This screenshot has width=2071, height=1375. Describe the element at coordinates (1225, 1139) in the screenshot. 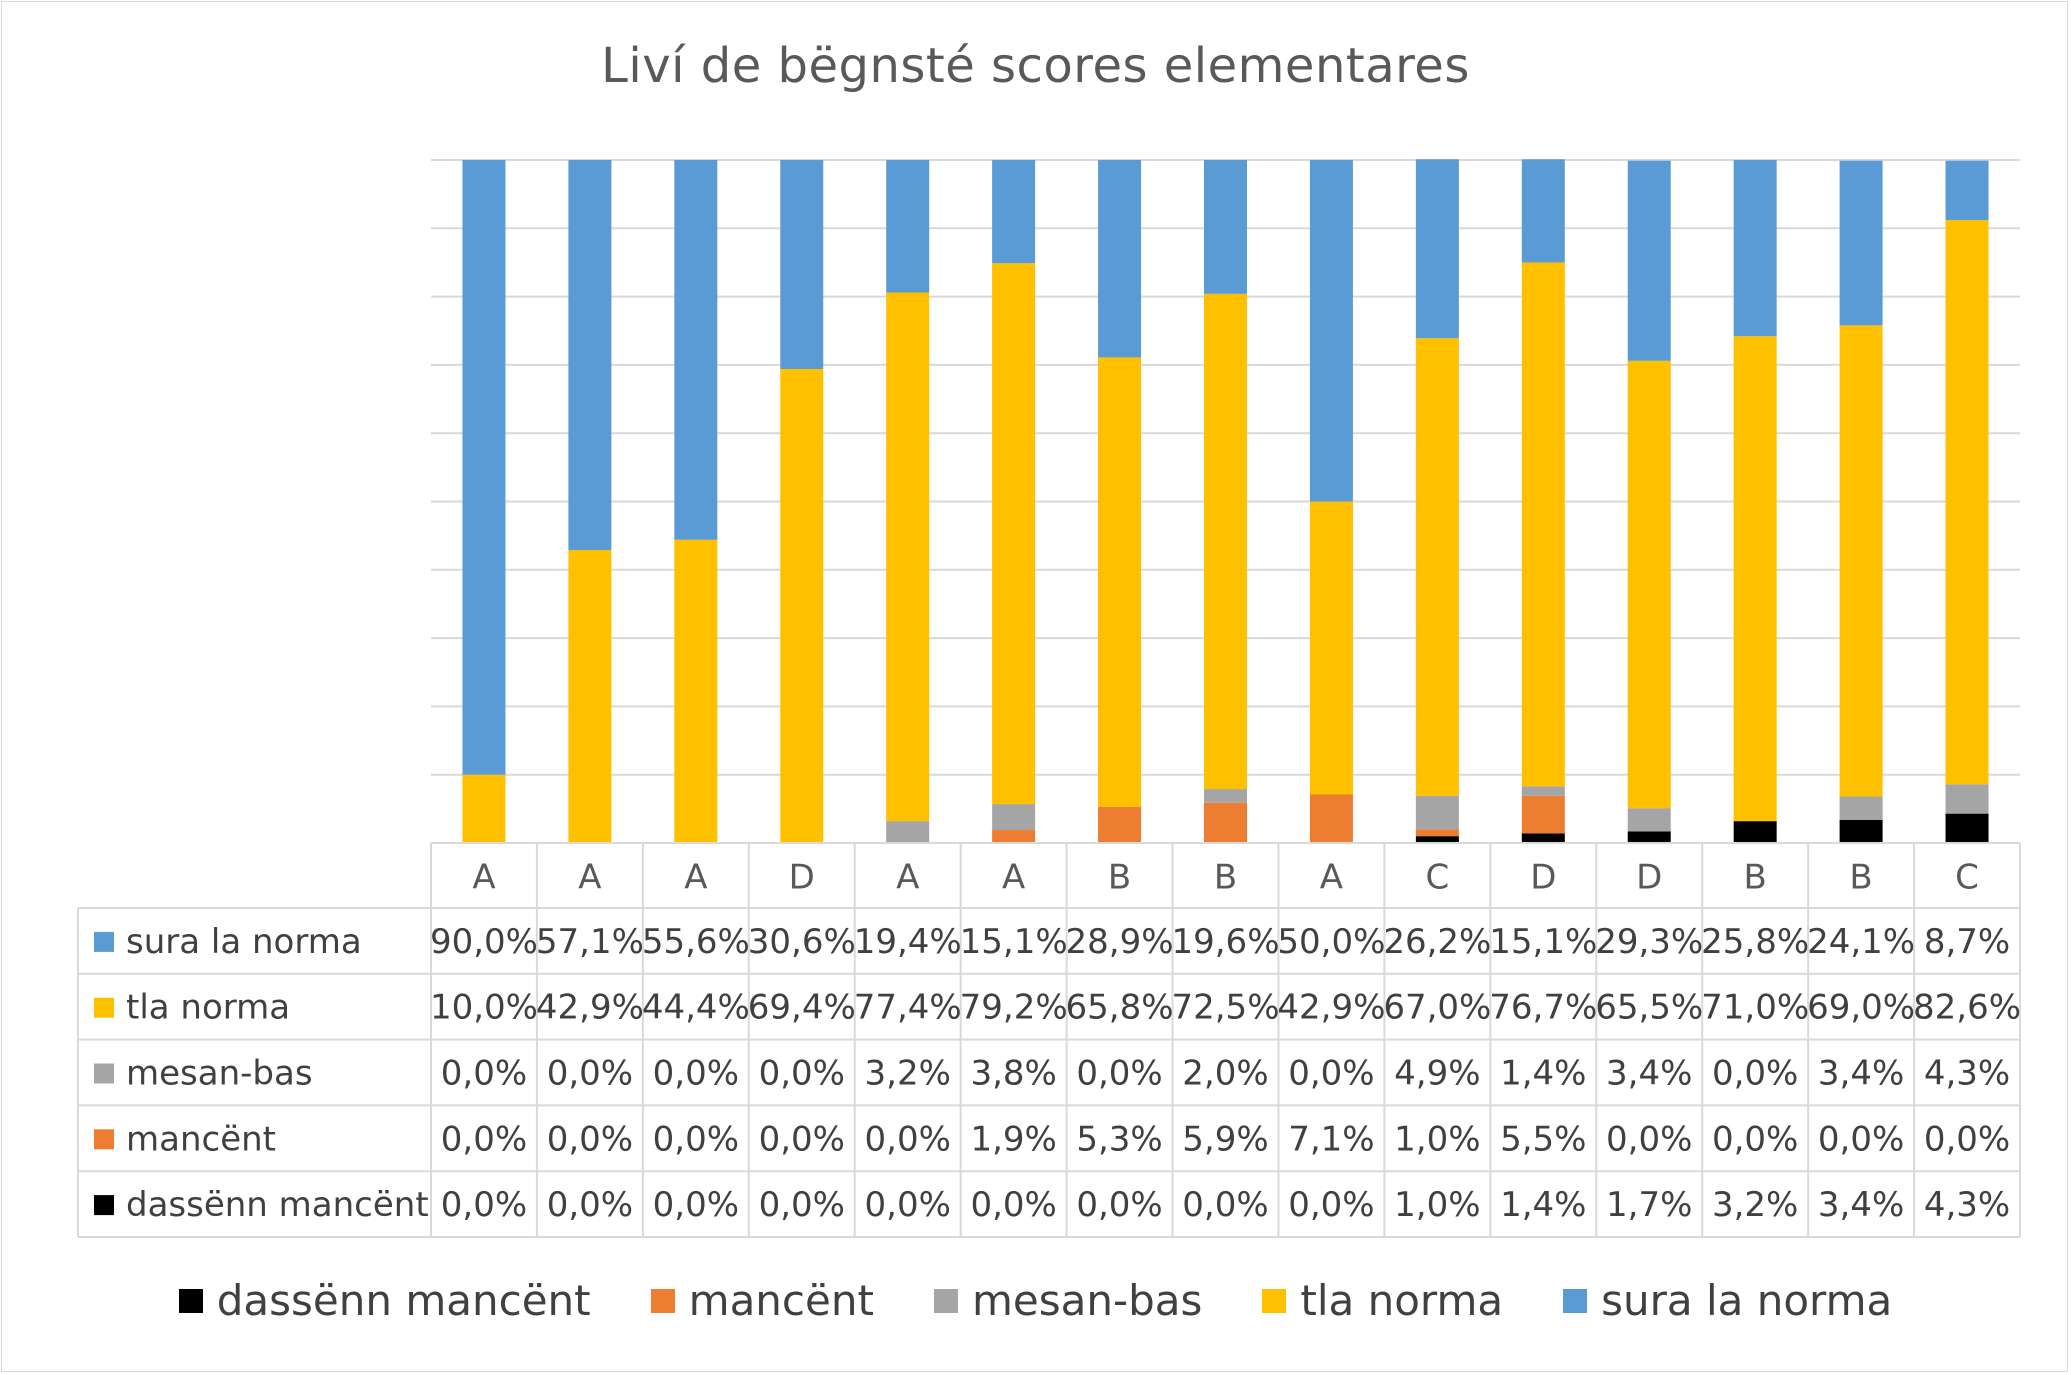

I see `table-cell-value: 5,9%` at that location.